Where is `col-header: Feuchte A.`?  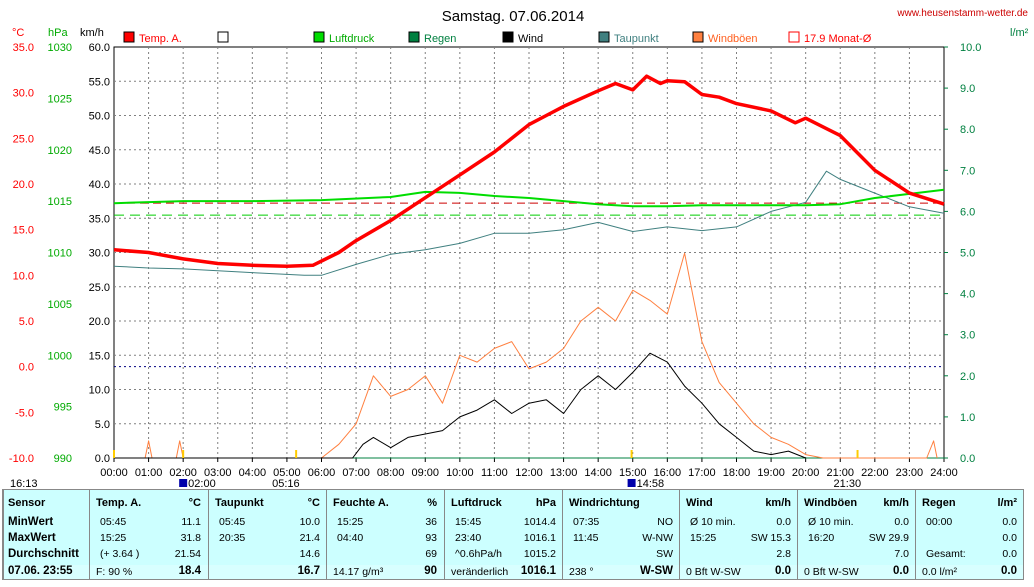 col-header: Feuchte A. is located at coordinates (361, 503).